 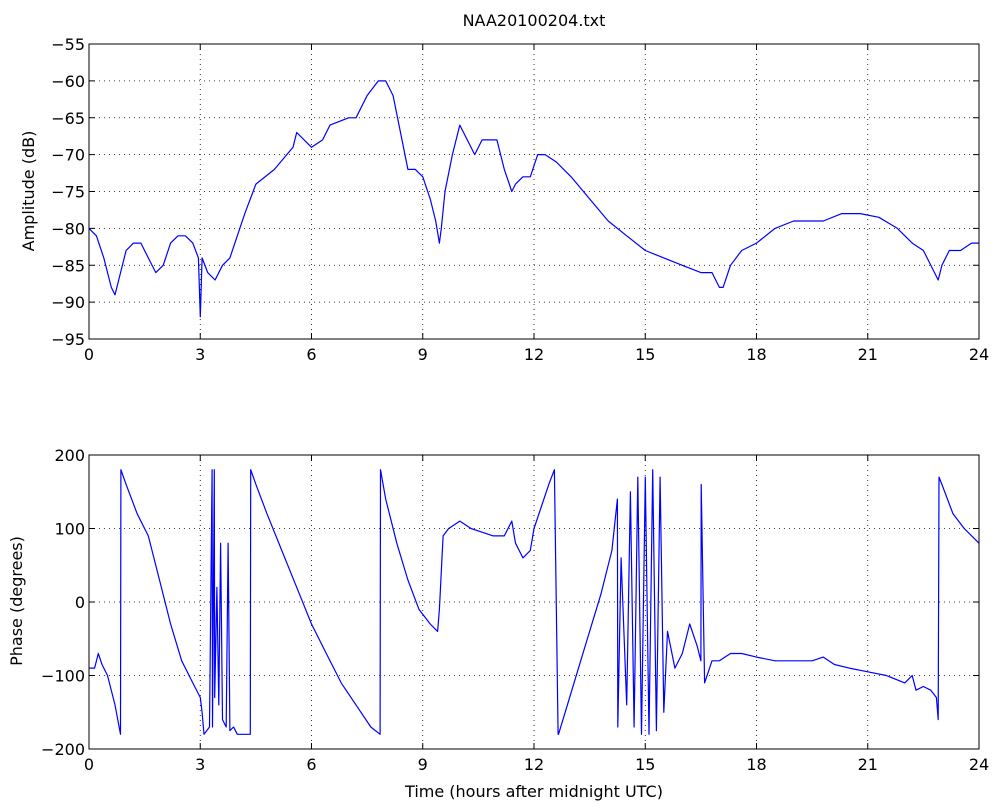 What do you see at coordinates (68, 118) in the screenshot?
I see `amplitude-ytick-label: −65` at bounding box center [68, 118].